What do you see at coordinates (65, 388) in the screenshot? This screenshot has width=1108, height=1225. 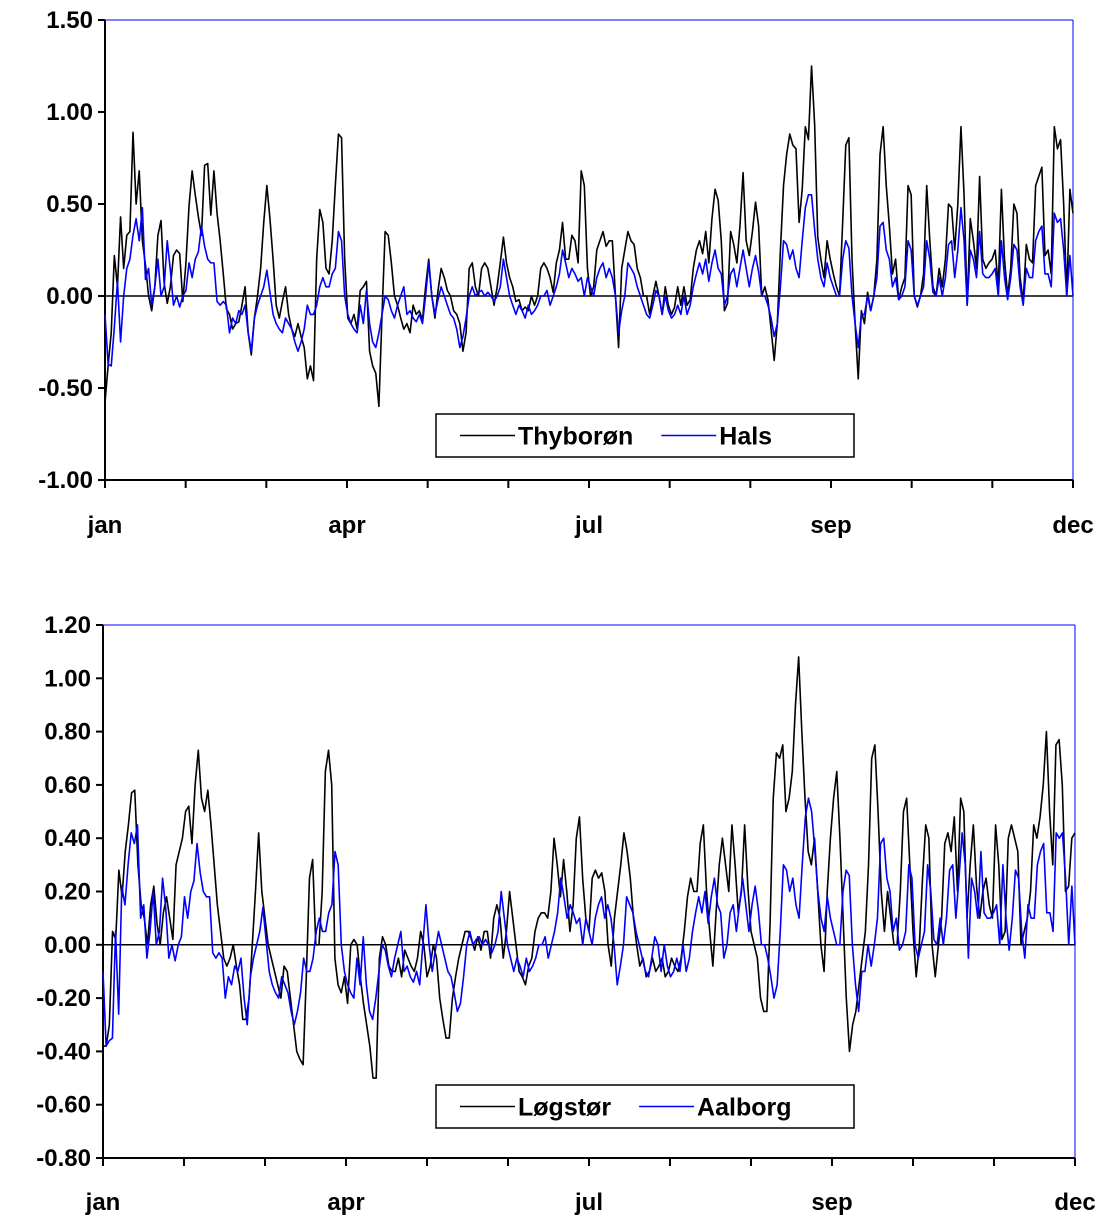 I see `y-tick-label: -0.50` at bounding box center [65, 388].